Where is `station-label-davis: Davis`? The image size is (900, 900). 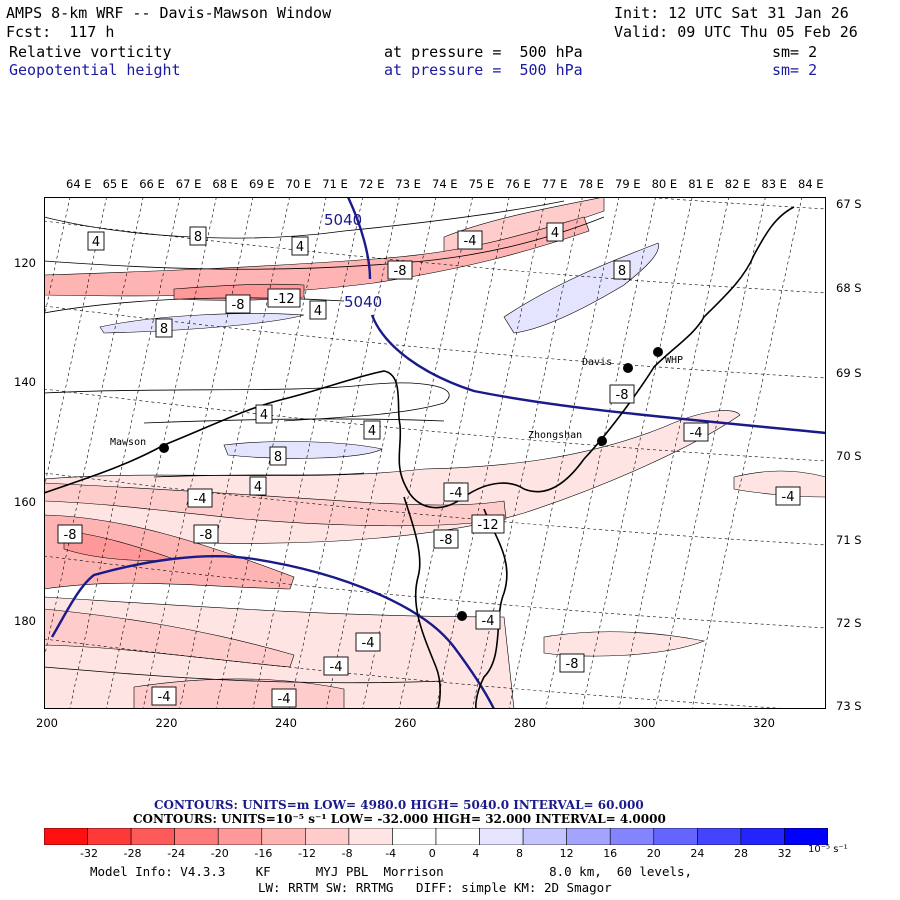
station-label-davis: Davis is located at coordinates (597, 362).